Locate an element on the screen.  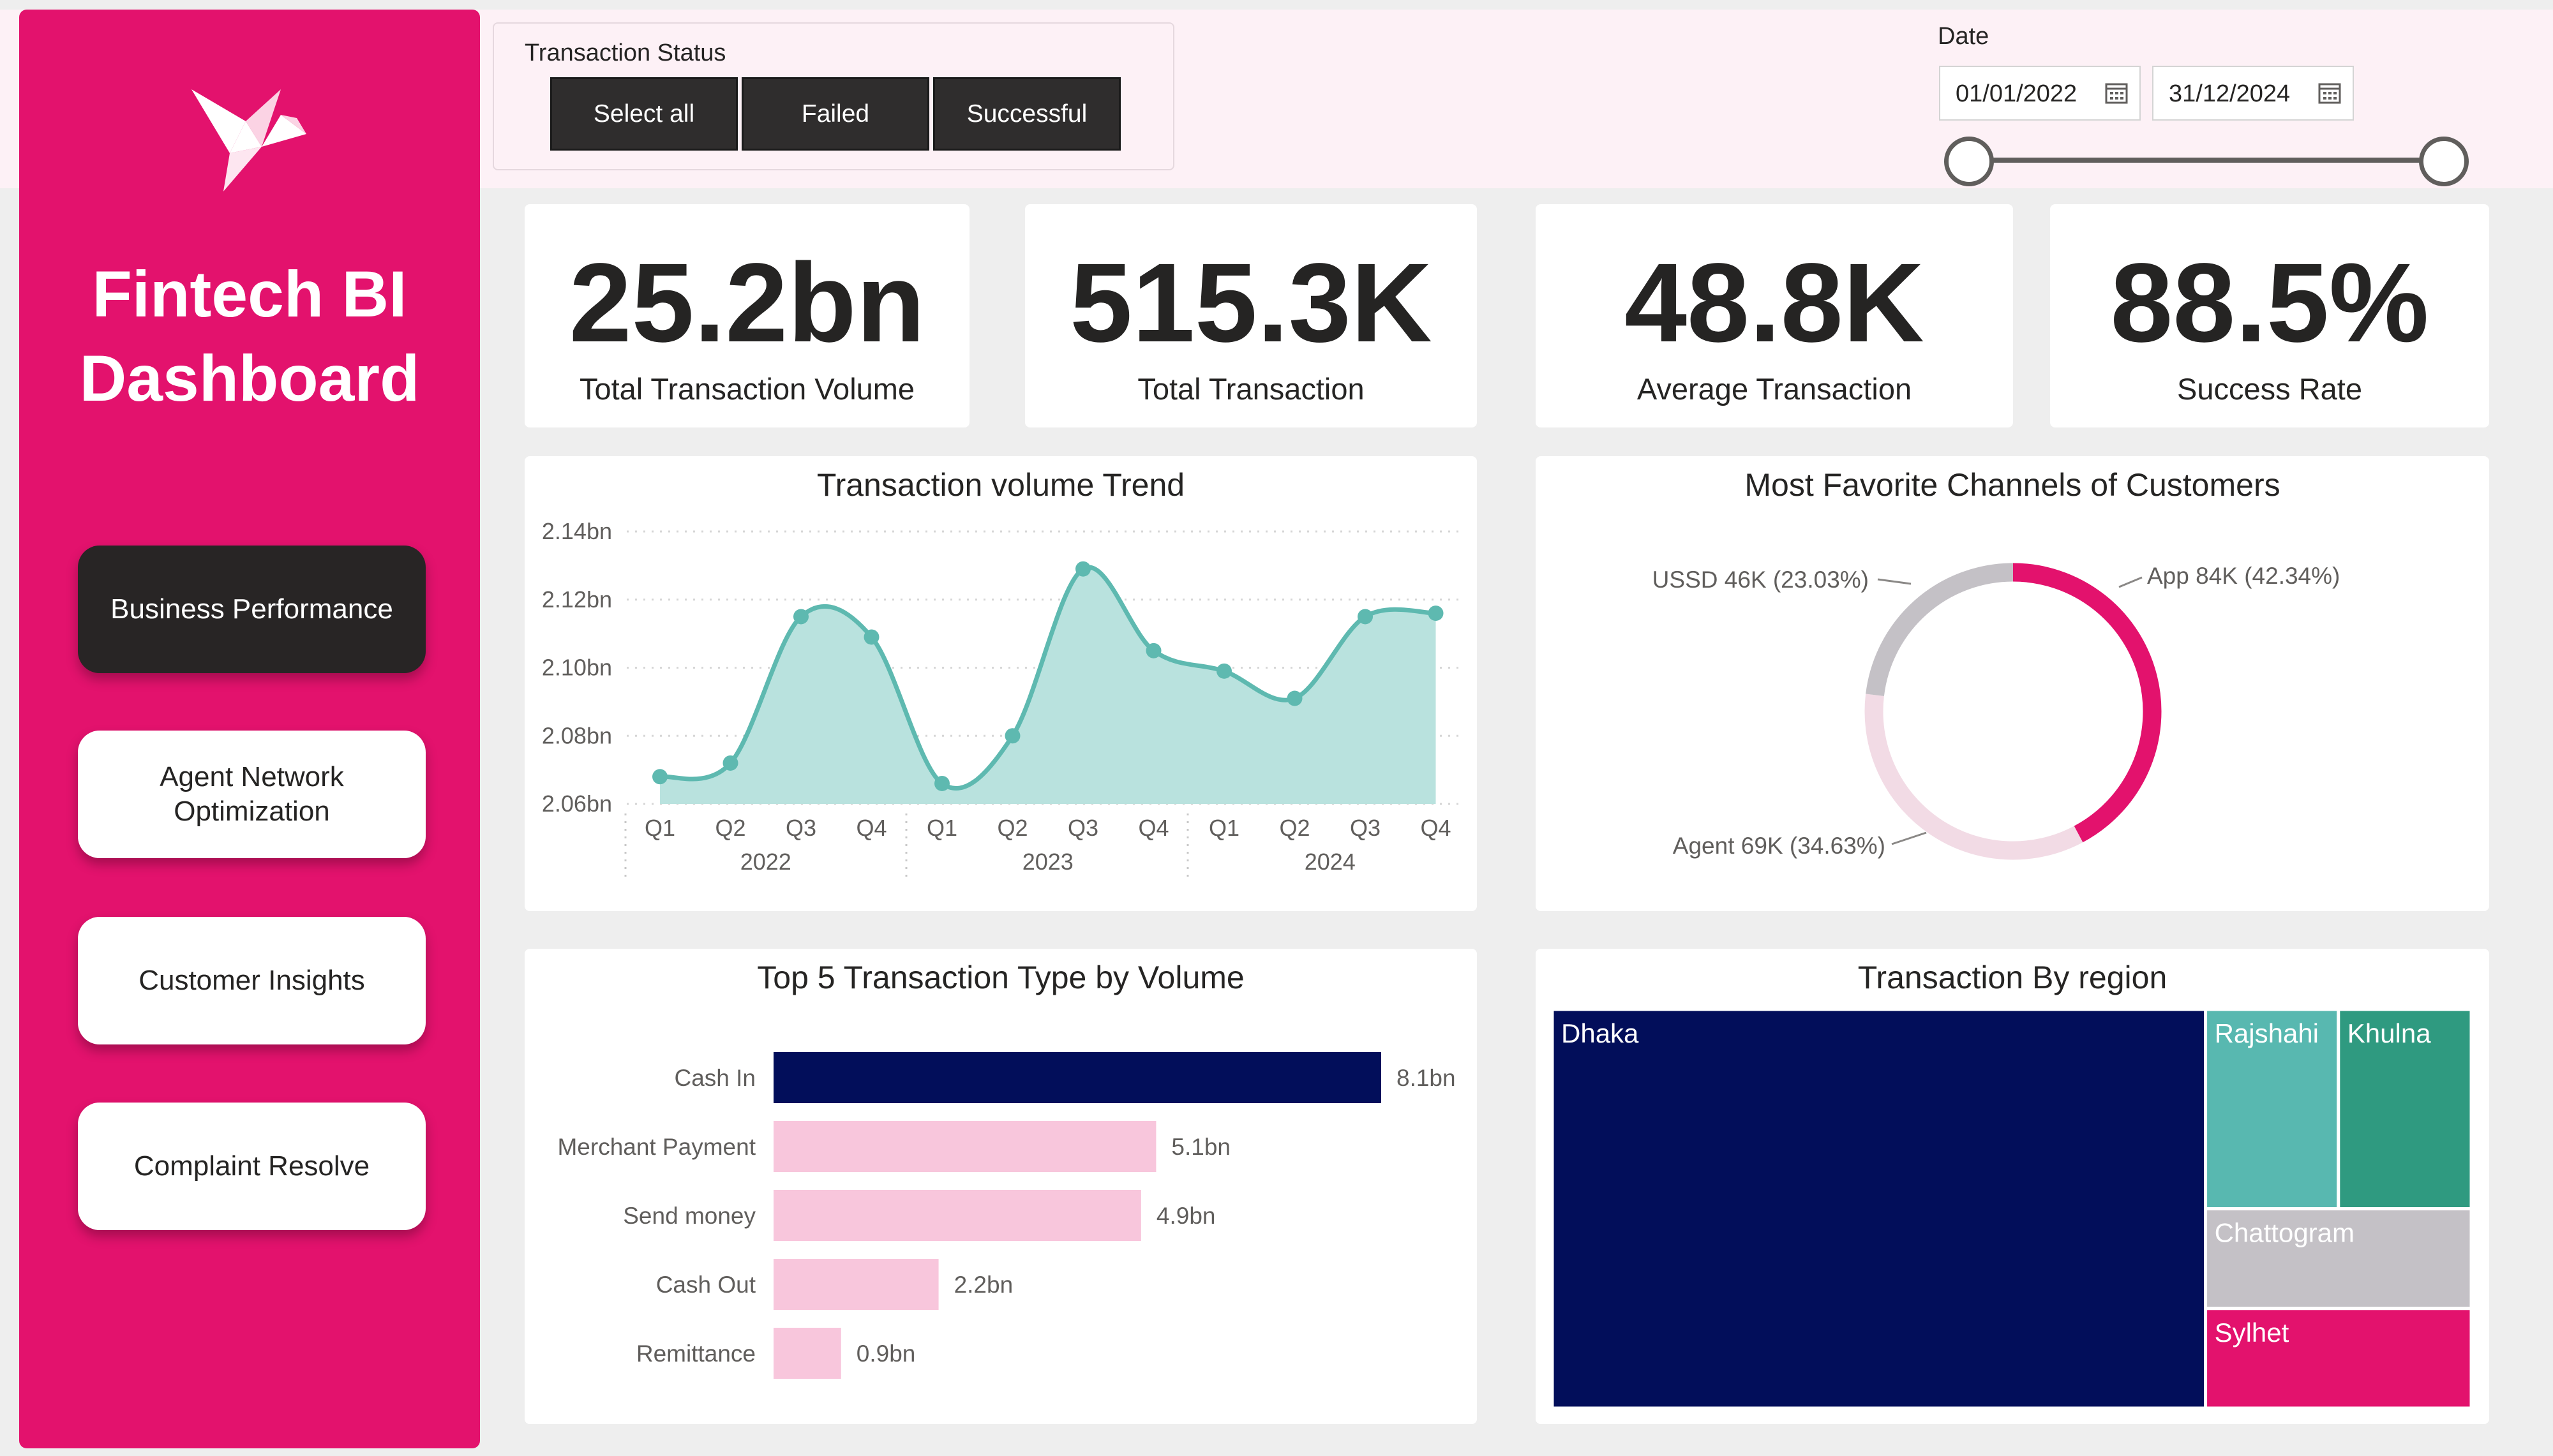
date-start-input: 01/01/2022 is located at coordinates (2040, 93).